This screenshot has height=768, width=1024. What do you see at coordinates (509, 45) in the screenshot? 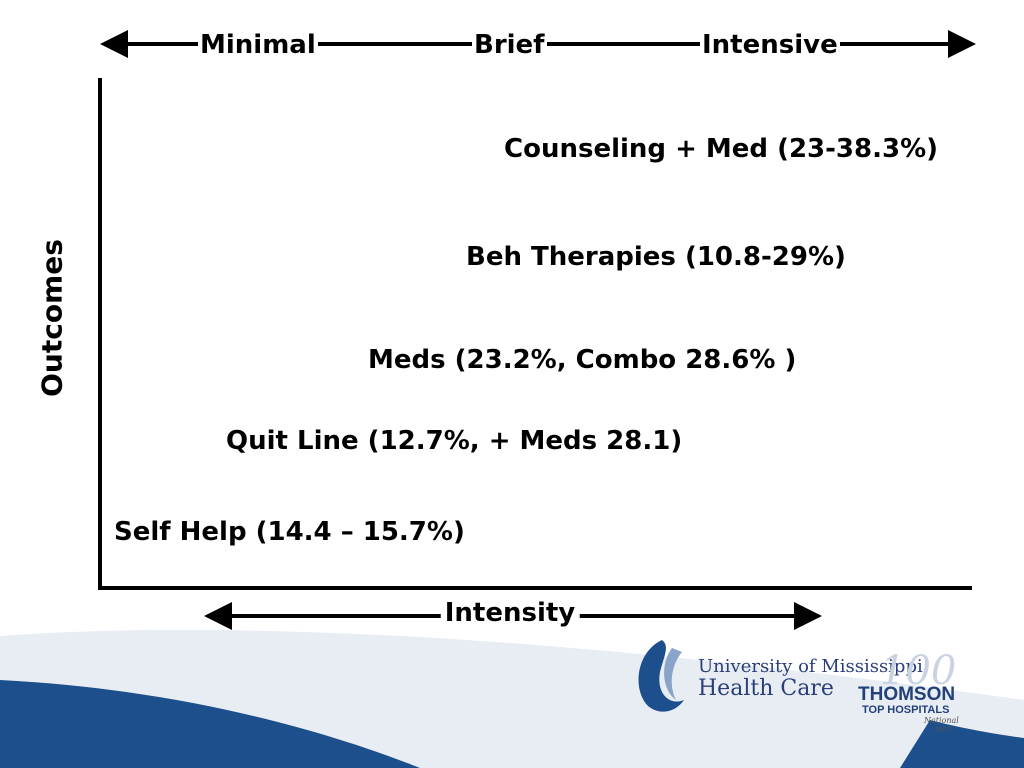
I see `scale-label-brief: Brief` at bounding box center [509, 45].